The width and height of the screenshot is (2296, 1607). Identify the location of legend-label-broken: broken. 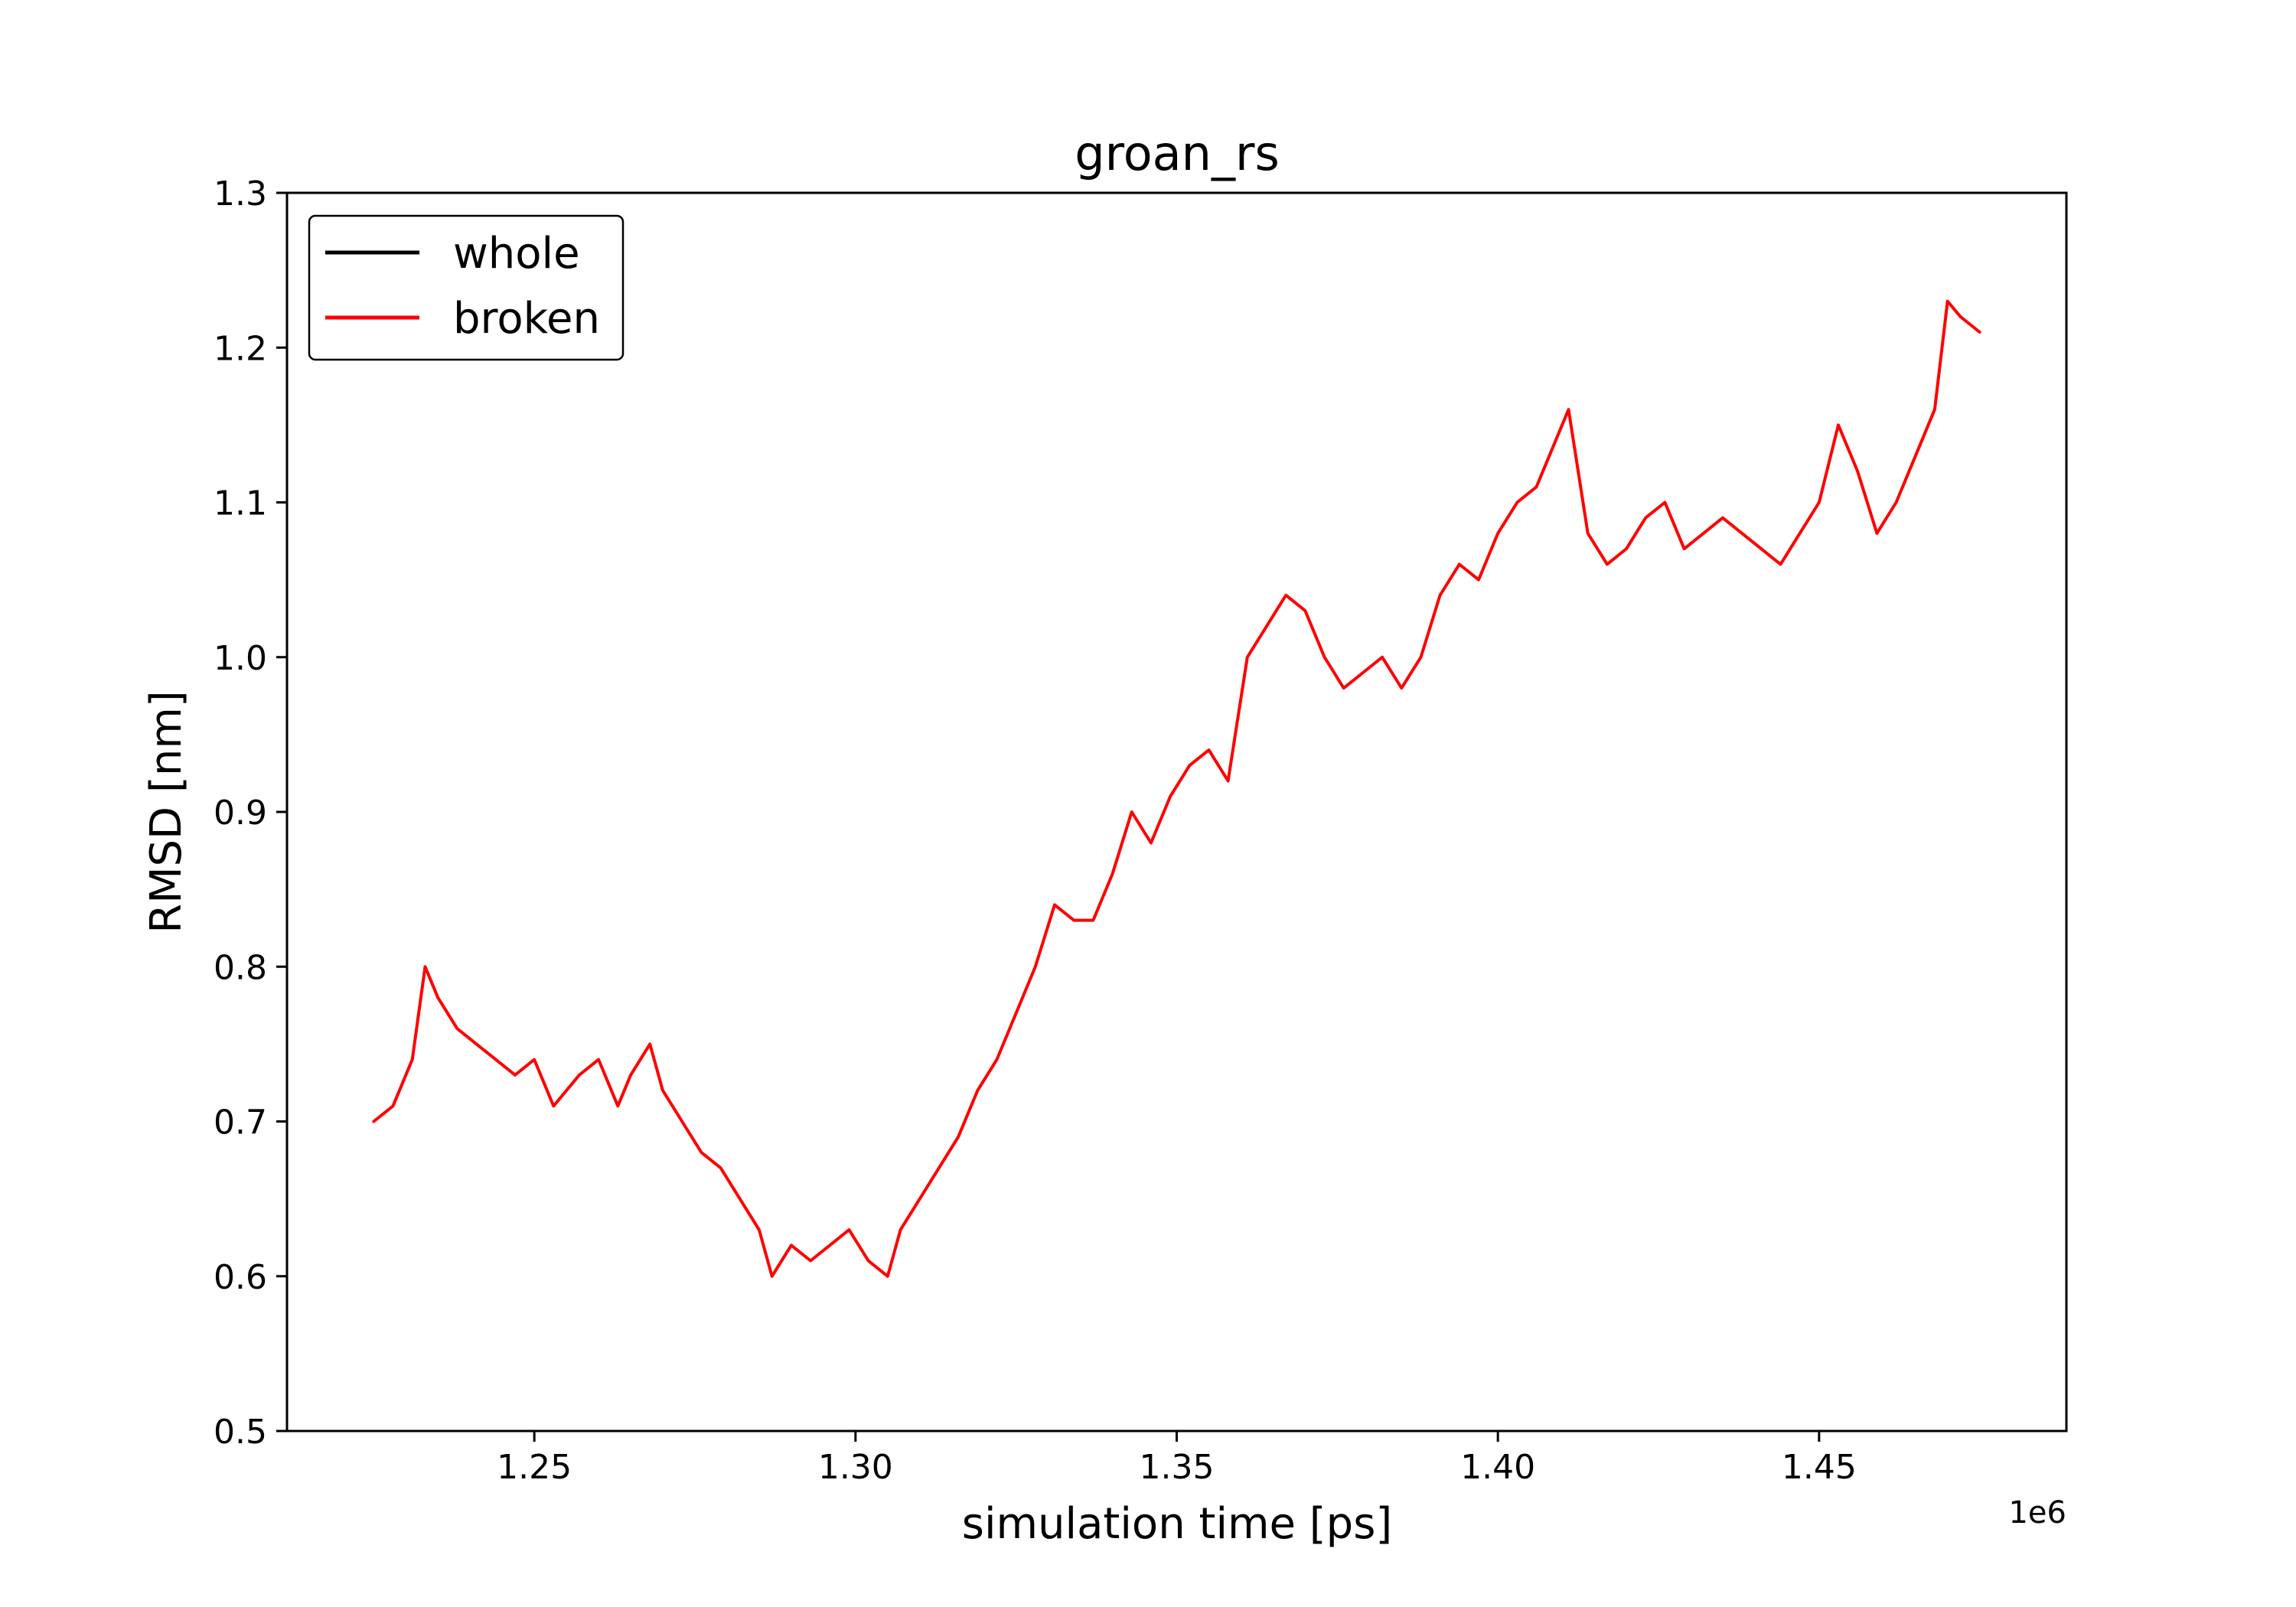
(526, 319).